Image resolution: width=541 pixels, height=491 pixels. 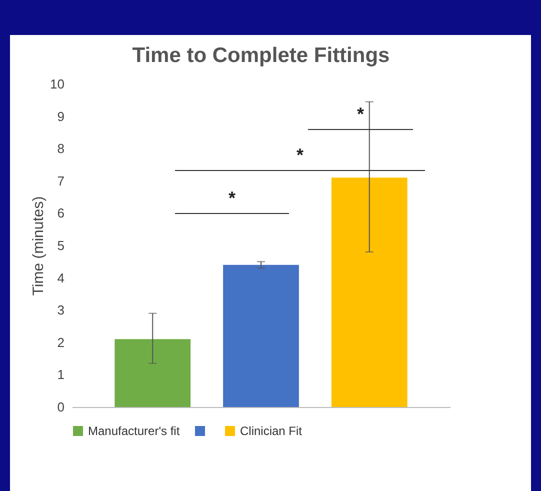 What do you see at coordinates (134, 431) in the screenshot?
I see `legend-label: Manufacturer's fit` at bounding box center [134, 431].